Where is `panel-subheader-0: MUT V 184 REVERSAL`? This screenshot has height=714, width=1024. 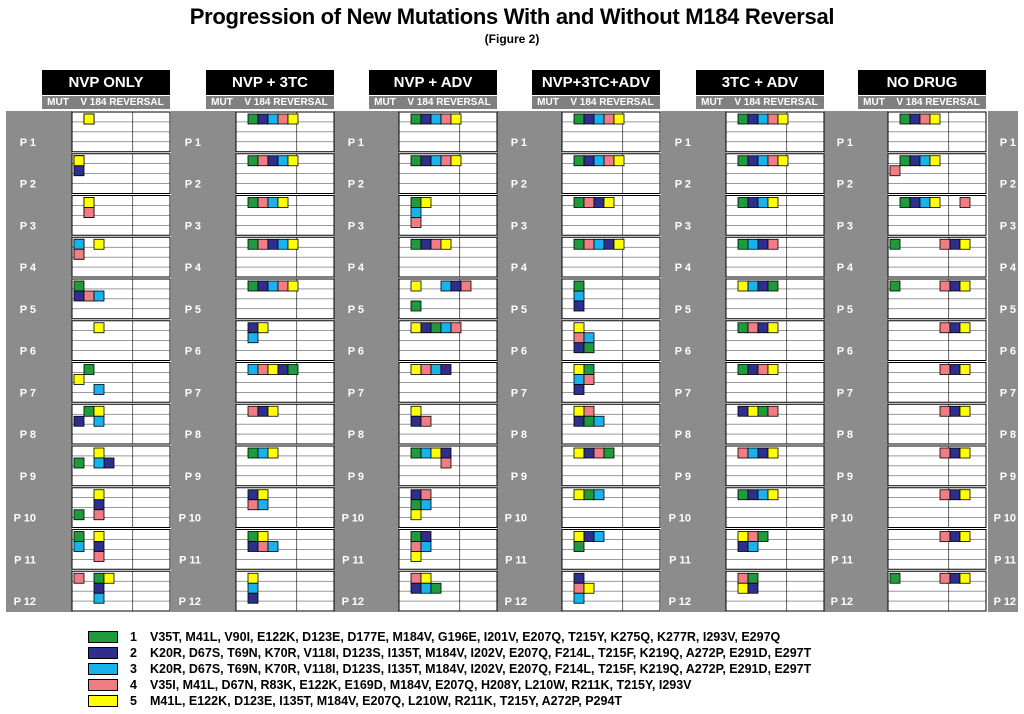
panel-subheader-0: MUT V 184 REVERSAL is located at coordinates (106, 102).